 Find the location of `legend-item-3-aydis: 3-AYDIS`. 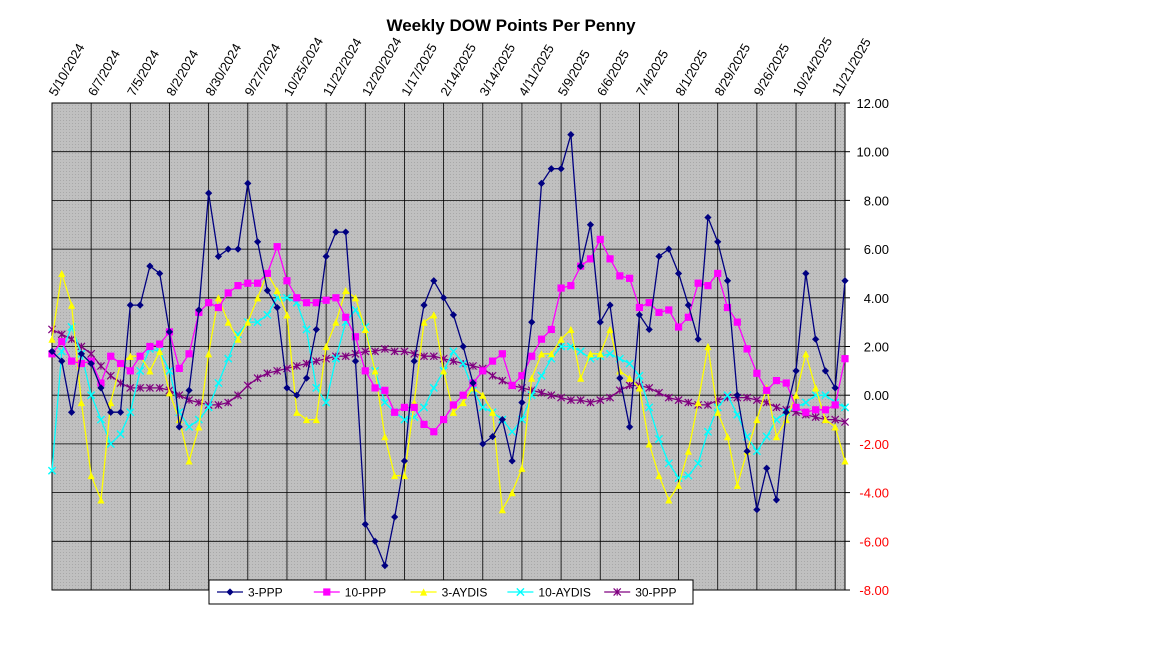

legend-item-3-aydis: 3-AYDIS is located at coordinates (448, 593).